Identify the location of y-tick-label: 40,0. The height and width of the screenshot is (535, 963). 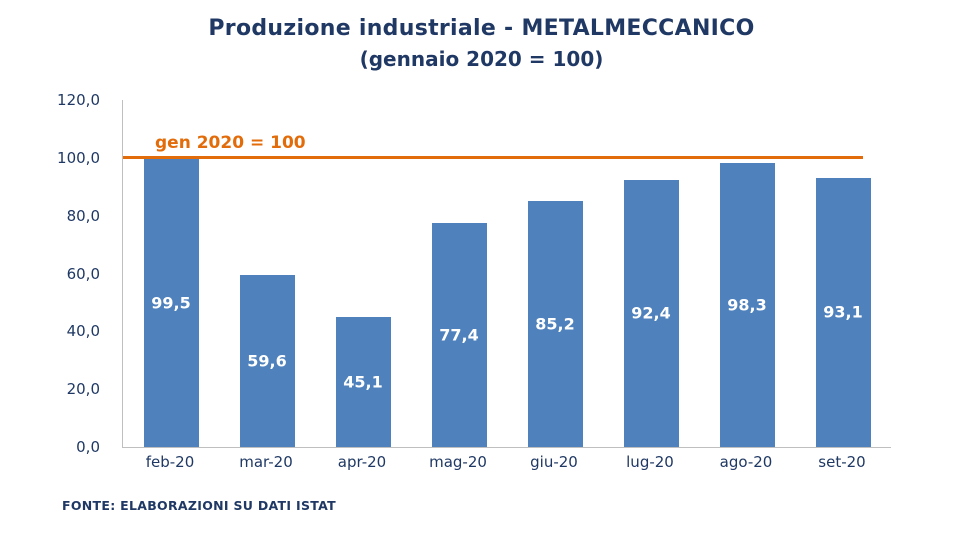
(83, 331).